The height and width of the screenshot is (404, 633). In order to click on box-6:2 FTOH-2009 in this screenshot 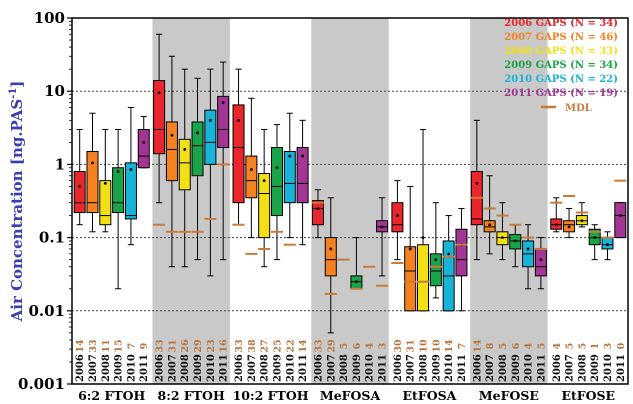, I will do `click(118, 190)`.